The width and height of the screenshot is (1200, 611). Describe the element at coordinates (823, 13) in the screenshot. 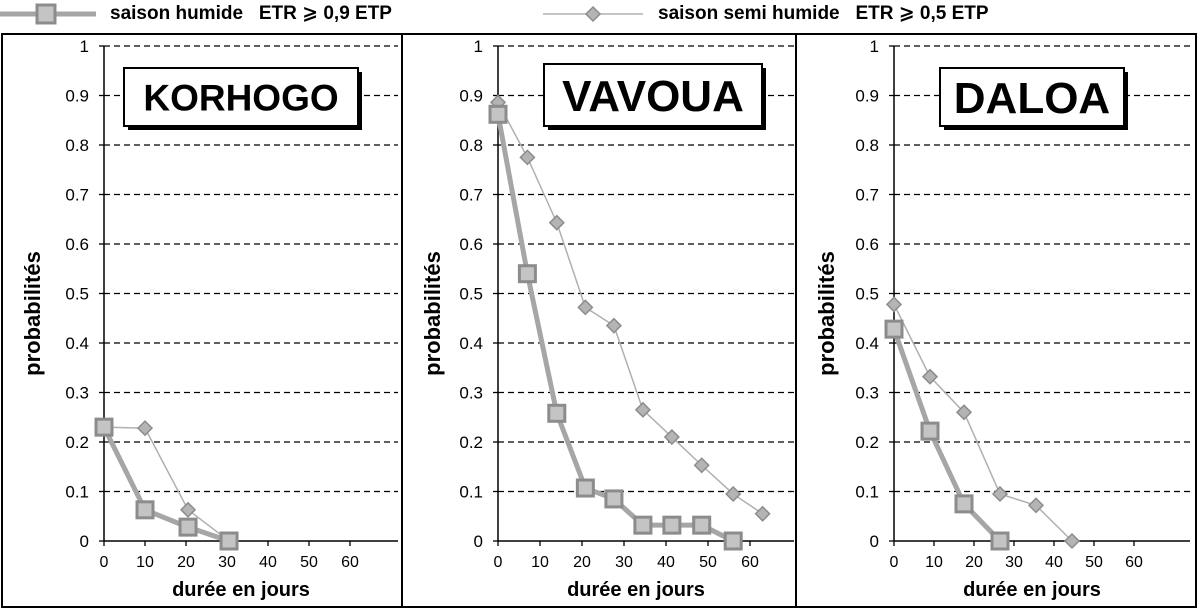

I see `legend-label-semi-humide: saison semi humide ETR ⩾ 0,5 ETP` at that location.